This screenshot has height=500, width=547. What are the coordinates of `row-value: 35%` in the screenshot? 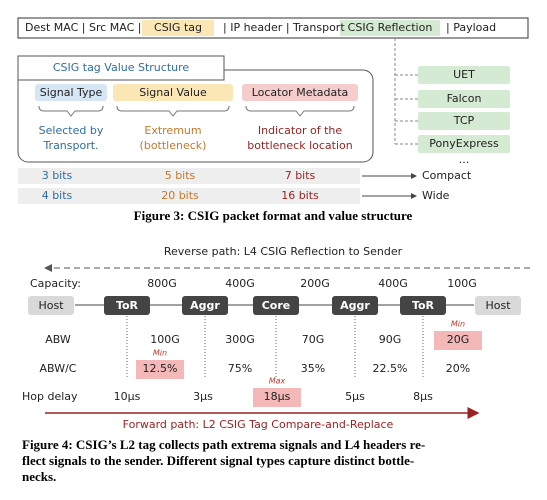 It's located at (313, 368).